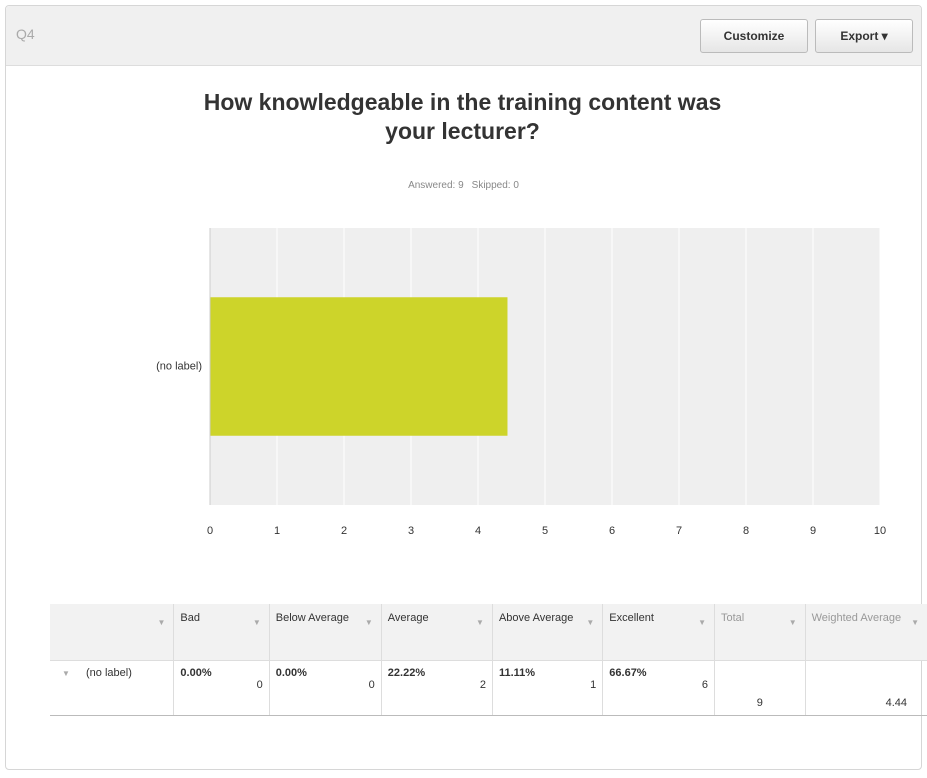  Describe the element at coordinates (536, 618) in the screenshot. I see `column-label: Above Average` at that location.